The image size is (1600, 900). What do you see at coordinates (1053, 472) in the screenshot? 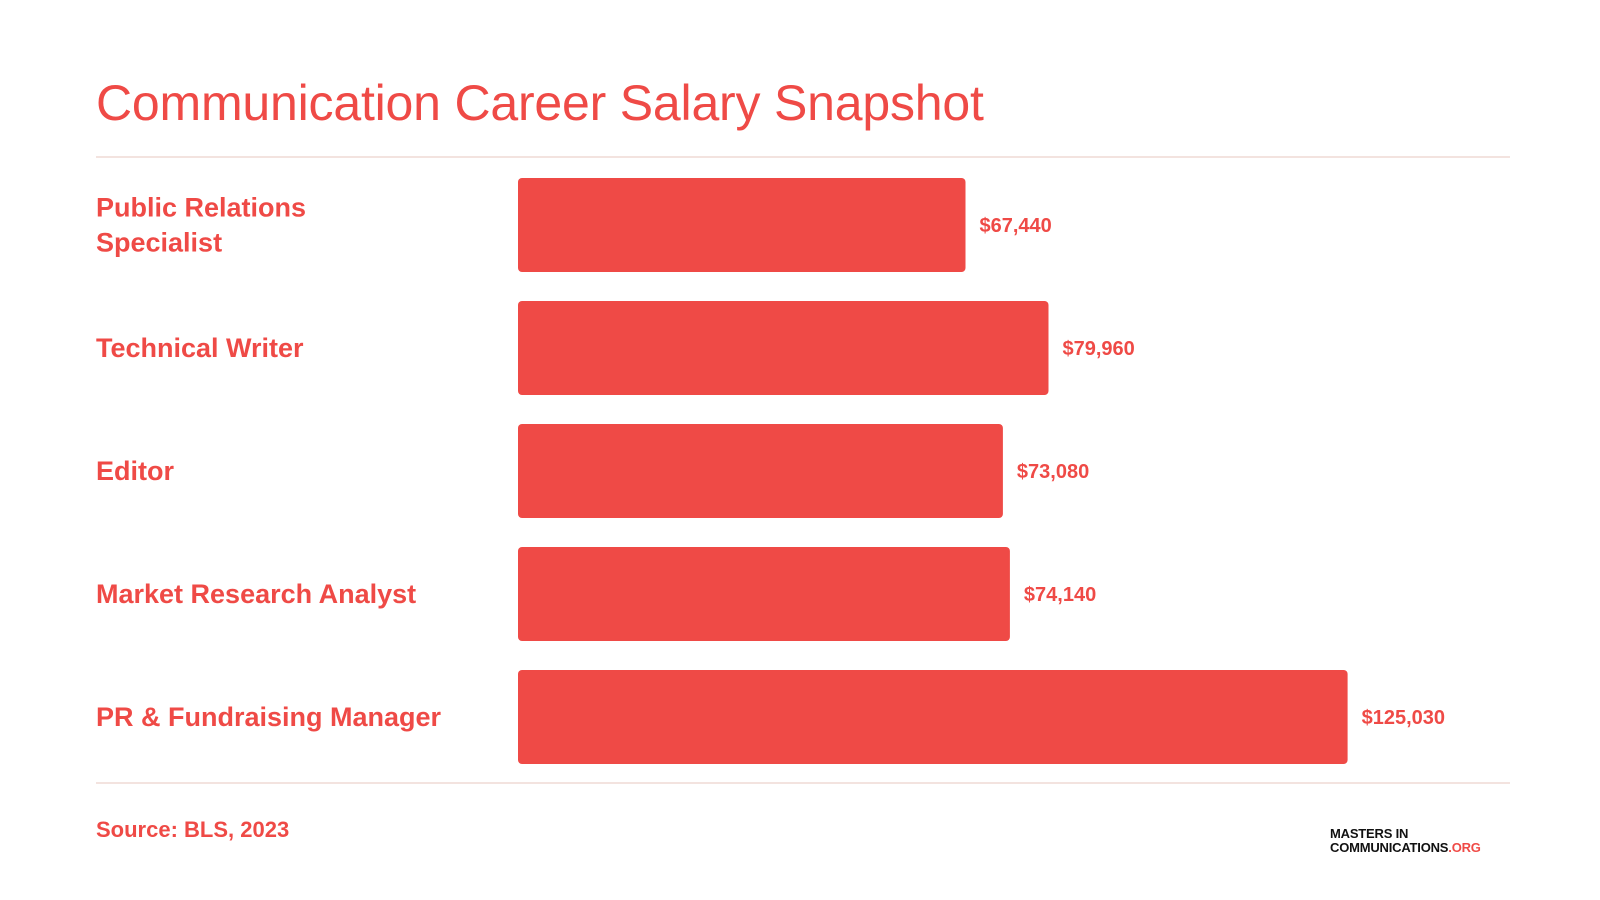
I see `bar-value-label-2: $73,080` at bounding box center [1053, 472].